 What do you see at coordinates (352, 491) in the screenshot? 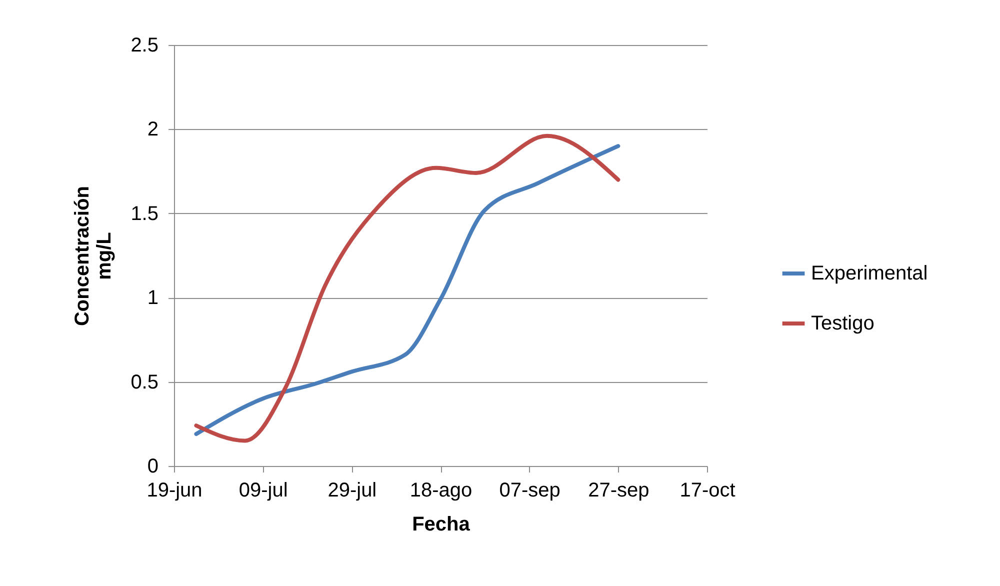
I see `x-tick-label: 29-jul` at bounding box center [352, 491].